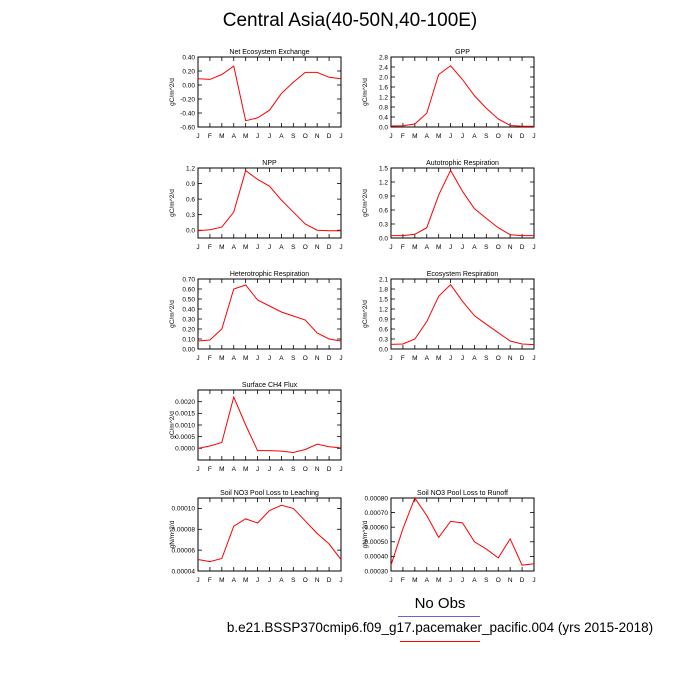  What do you see at coordinates (377, 513) in the screenshot?
I see `y-tick-label: 0.00070` at bounding box center [377, 513].